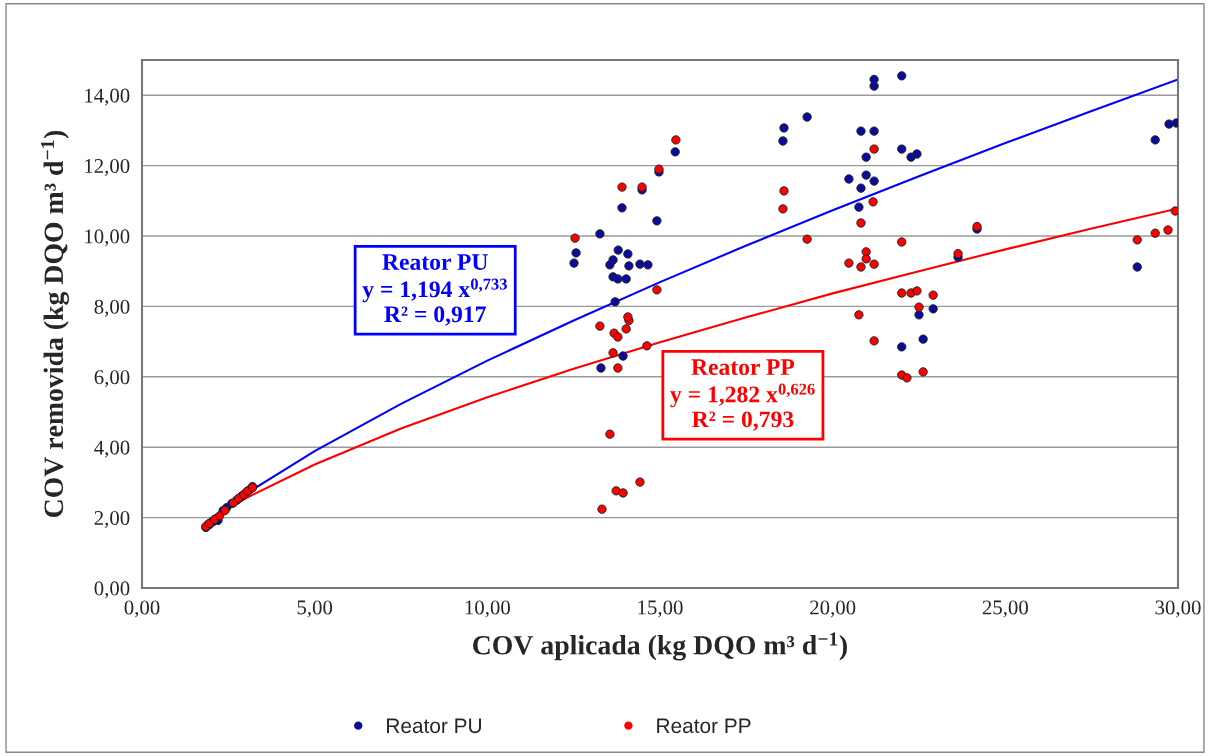  Describe the element at coordinates (487, 609) in the screenshot. I see `x-tick-label: 10,00` at that location.